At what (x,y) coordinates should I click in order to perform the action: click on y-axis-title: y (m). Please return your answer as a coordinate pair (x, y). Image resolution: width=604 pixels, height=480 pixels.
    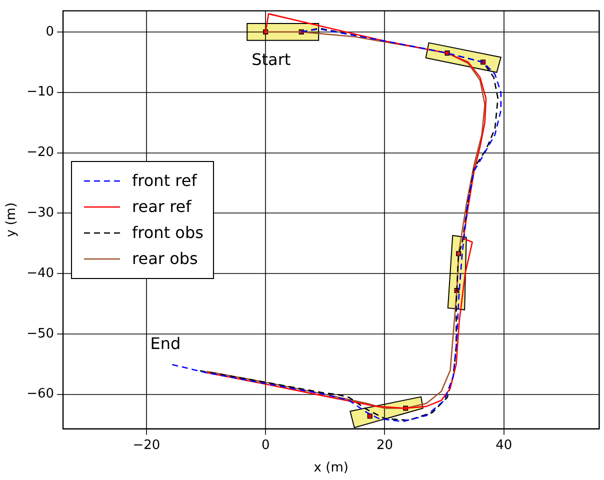
    Looking at the image, I should click on (12, 220).